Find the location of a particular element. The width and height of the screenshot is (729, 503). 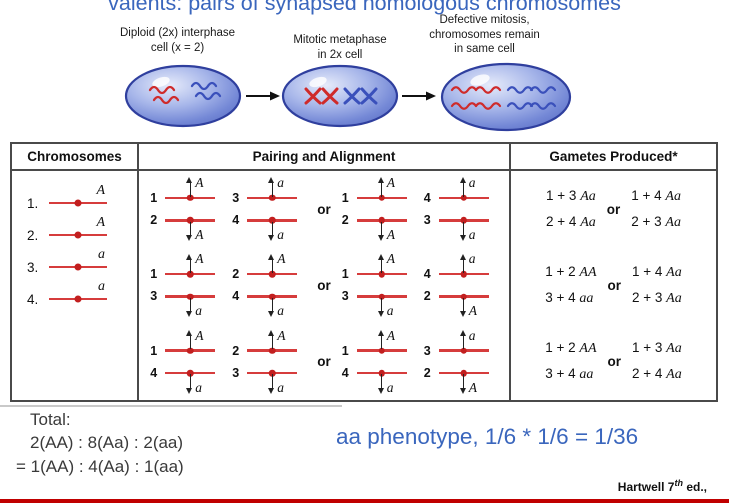

gamete-combination: 2 + 4 Aa is located at coordinates (571, 222).